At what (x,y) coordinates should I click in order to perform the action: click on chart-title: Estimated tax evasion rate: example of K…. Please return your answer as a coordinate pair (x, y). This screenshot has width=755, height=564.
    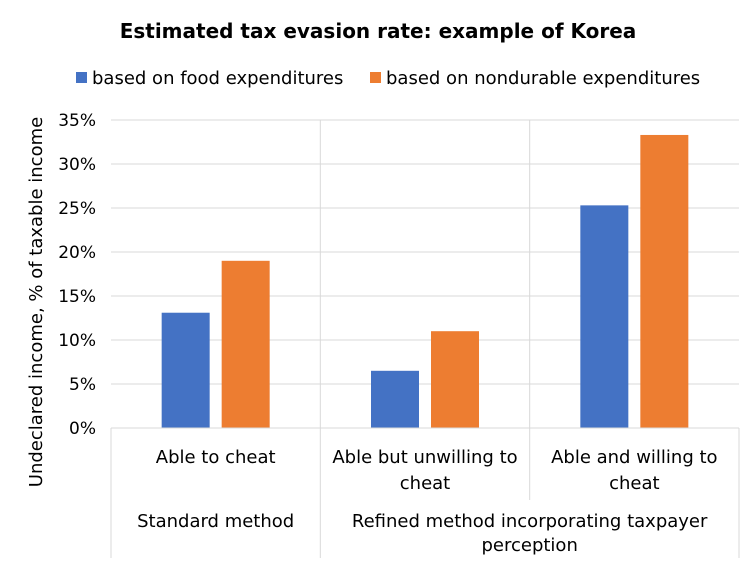
    Looking at the image, I should click on (378, 31).